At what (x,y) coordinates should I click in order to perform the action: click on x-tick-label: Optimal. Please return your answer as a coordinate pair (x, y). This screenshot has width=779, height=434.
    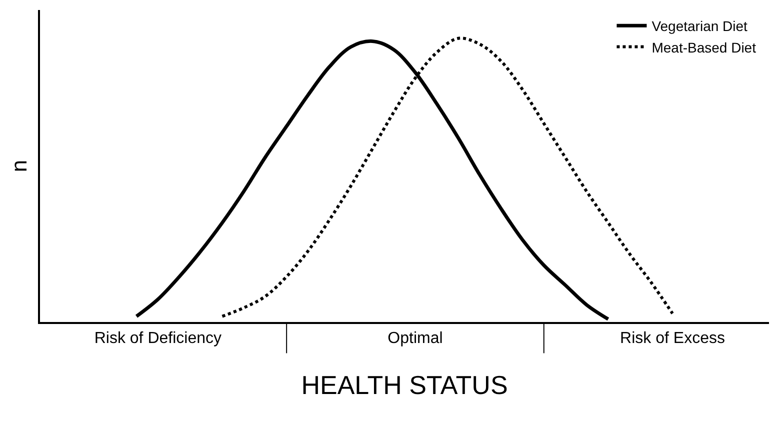
    Looking at the image, I should click on (415, 338).